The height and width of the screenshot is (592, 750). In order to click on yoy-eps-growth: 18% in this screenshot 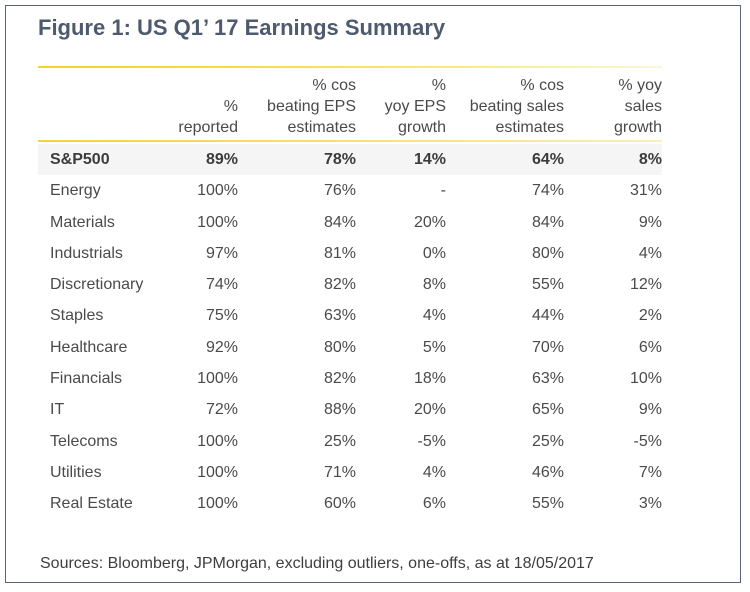, I will do `click(429, 379)`.